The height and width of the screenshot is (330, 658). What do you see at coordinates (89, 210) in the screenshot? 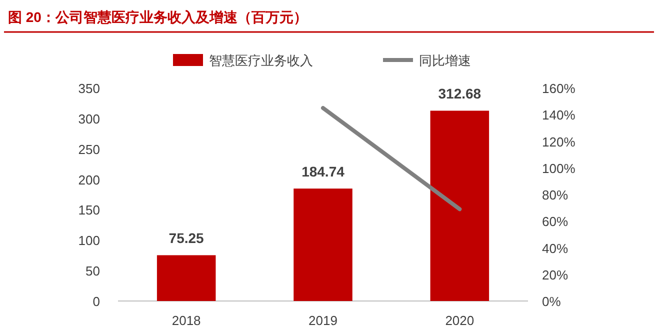
I see `y-tick-label: 150` at bounding box center [89, 210].